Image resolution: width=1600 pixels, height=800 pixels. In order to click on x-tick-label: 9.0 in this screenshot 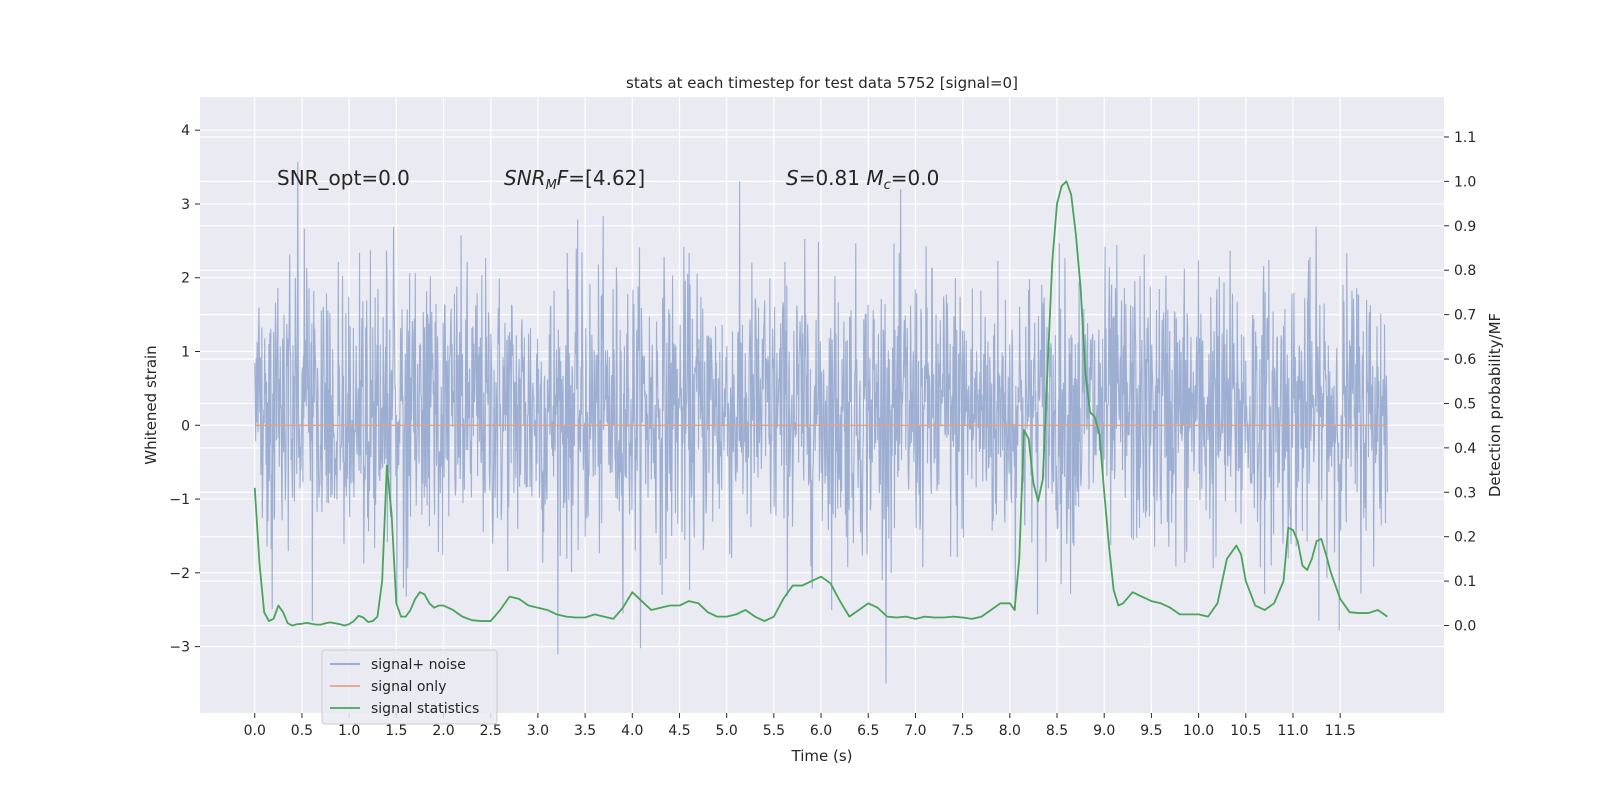, I will do `click(1104, 731)`.